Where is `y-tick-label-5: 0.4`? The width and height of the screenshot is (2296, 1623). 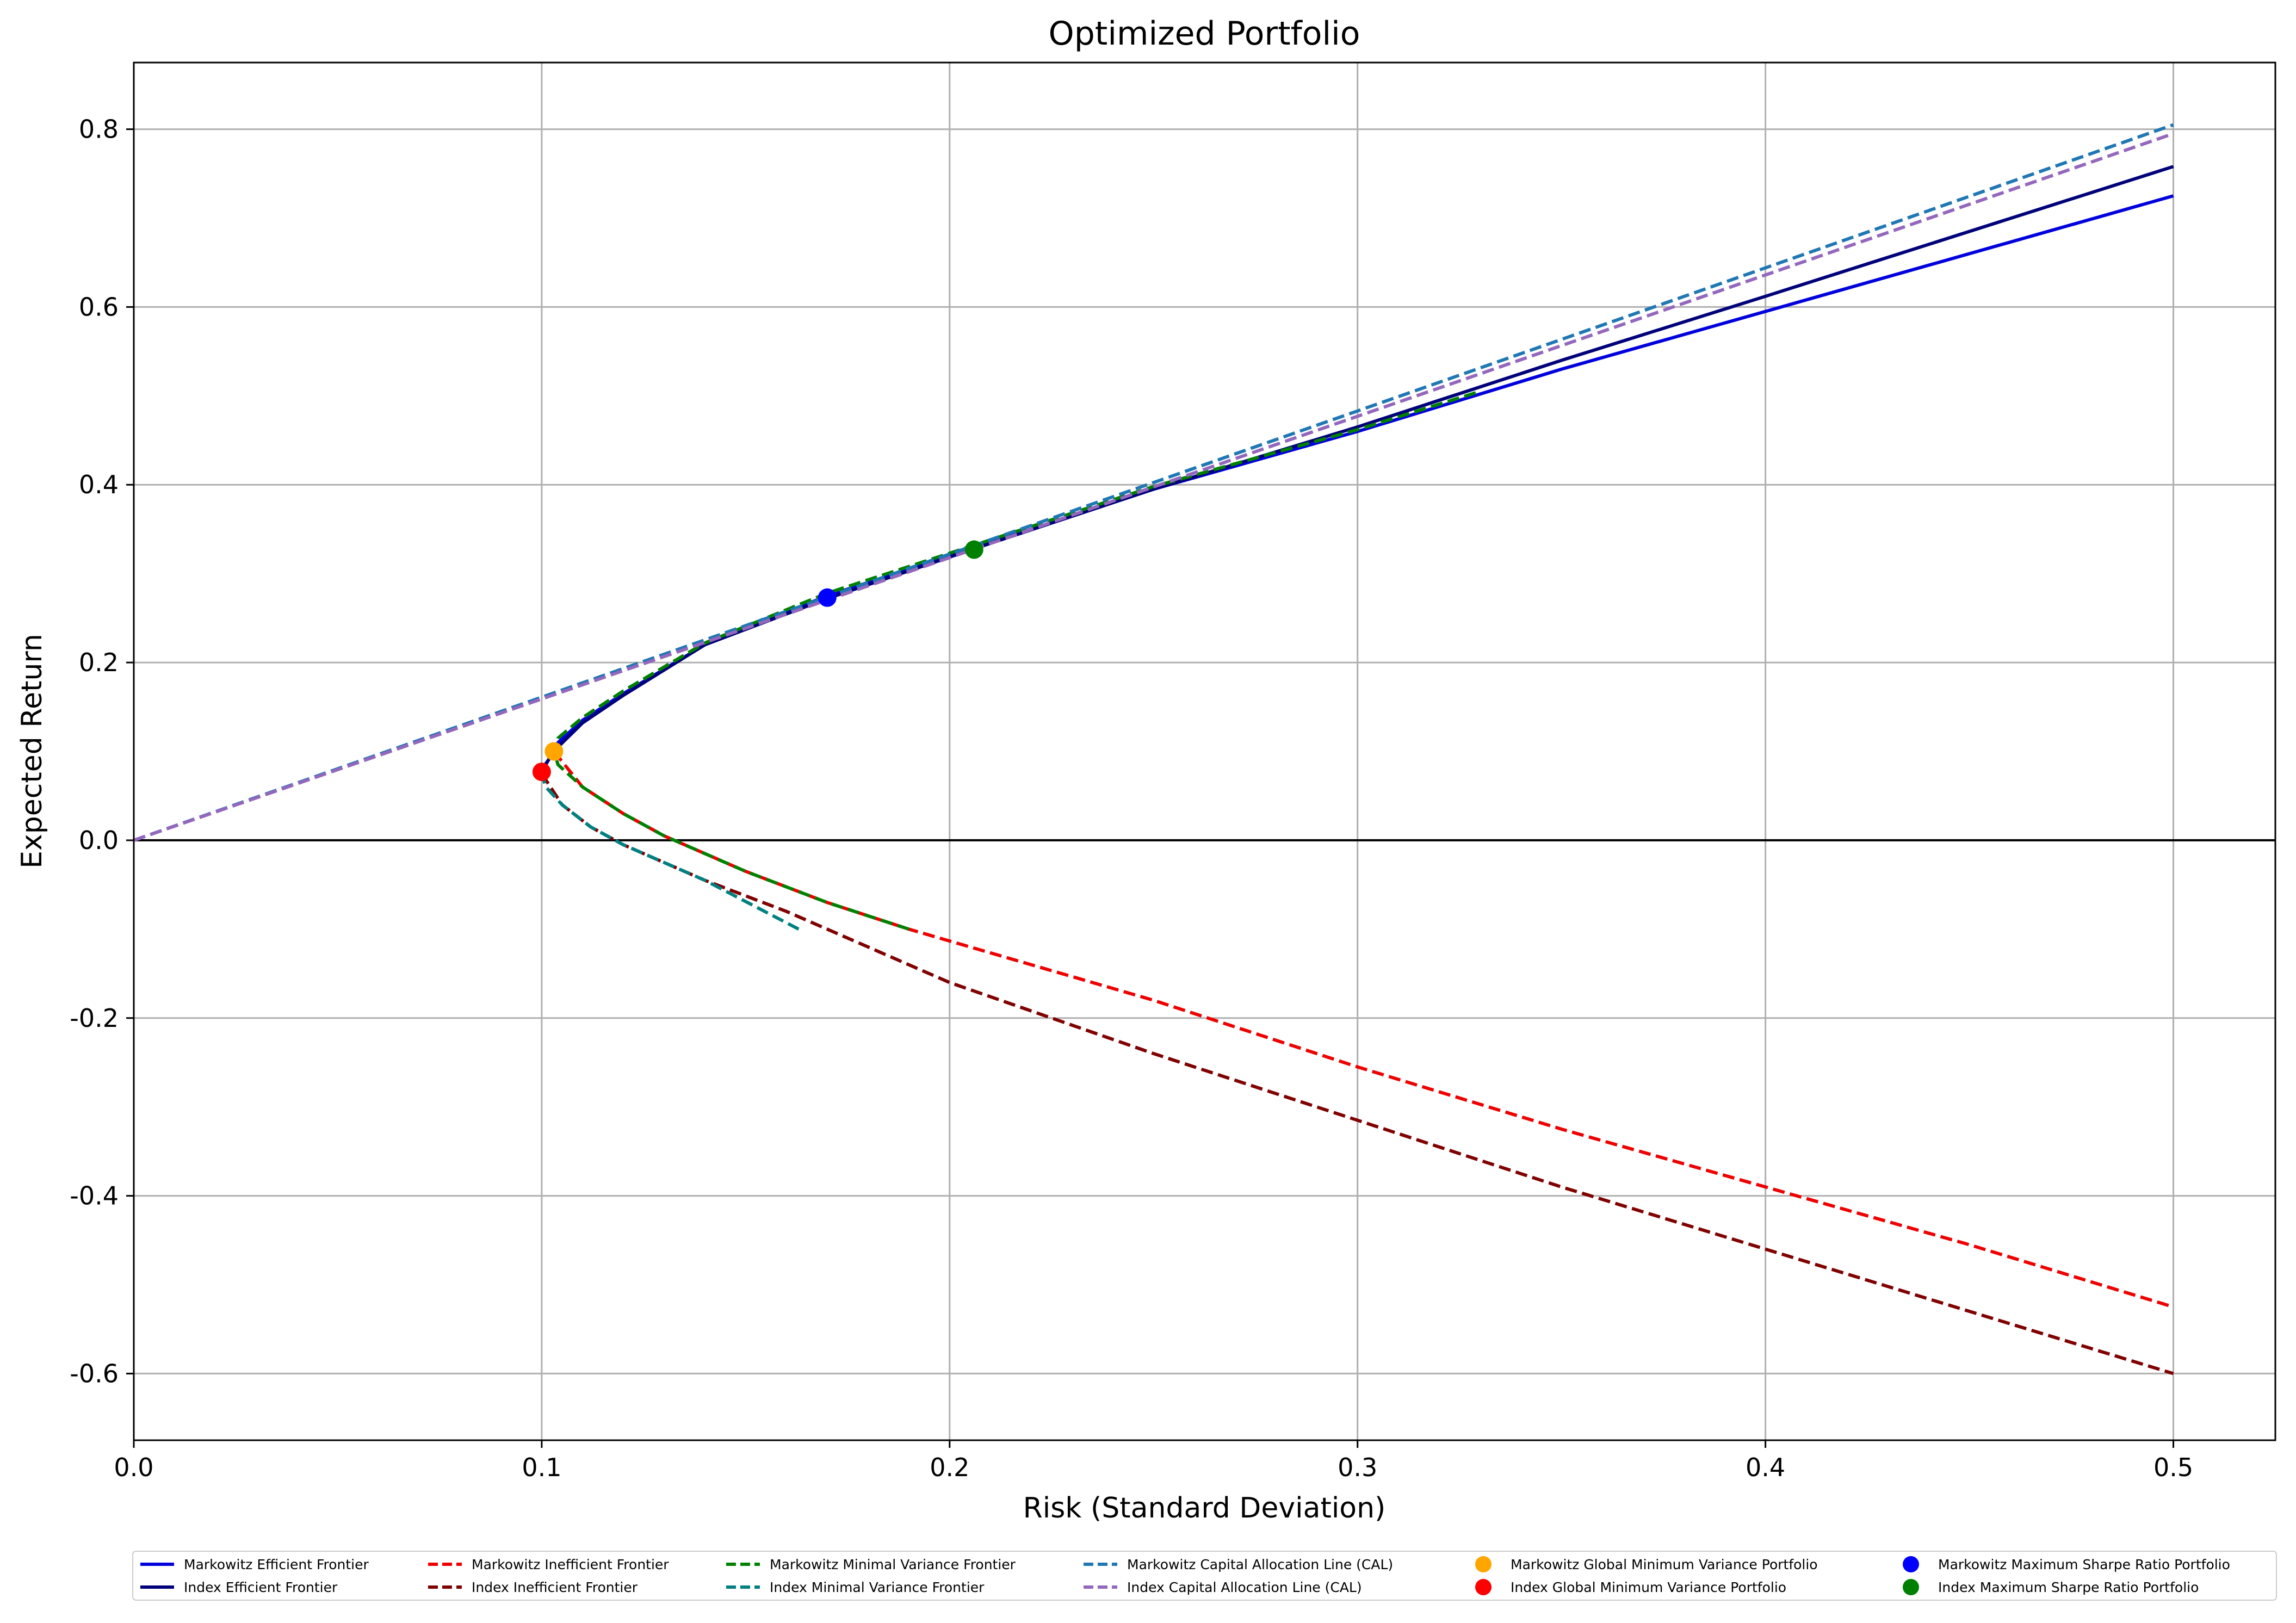
y-tick-label-5: 0.4 is located at coordinates (99, 485).